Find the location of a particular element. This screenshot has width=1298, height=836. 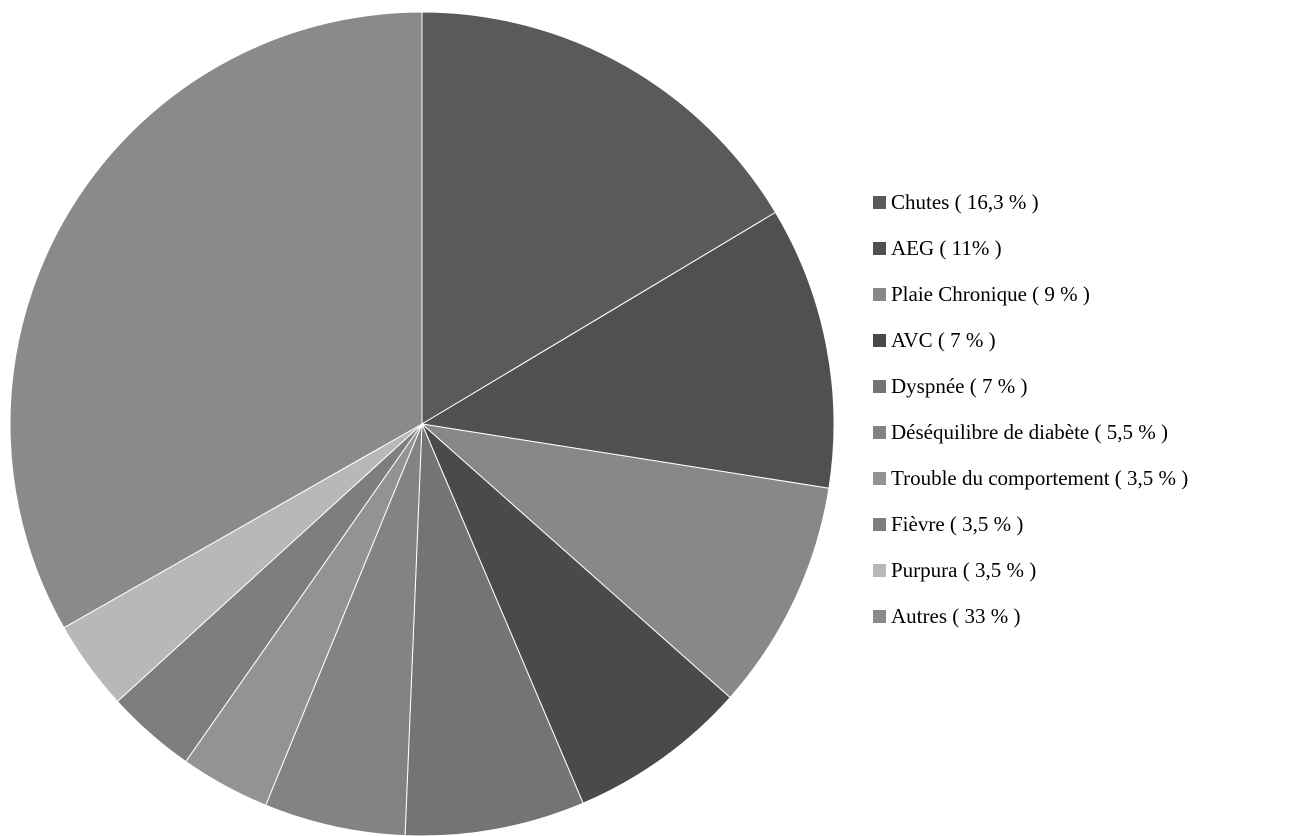

legend-item: Chutes ( 16,3 % ) is located at coordinates (1030, 202).